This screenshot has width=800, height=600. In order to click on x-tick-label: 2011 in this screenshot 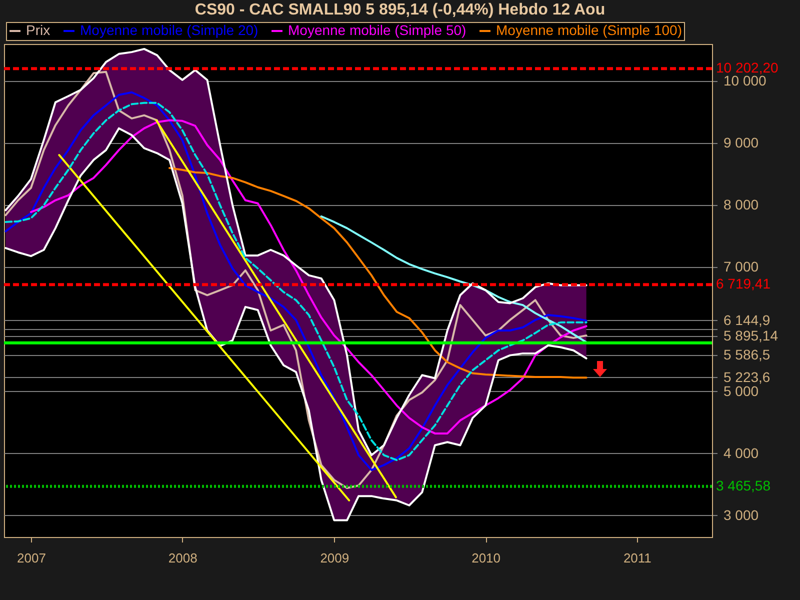, I will do `click(637, 558)`.